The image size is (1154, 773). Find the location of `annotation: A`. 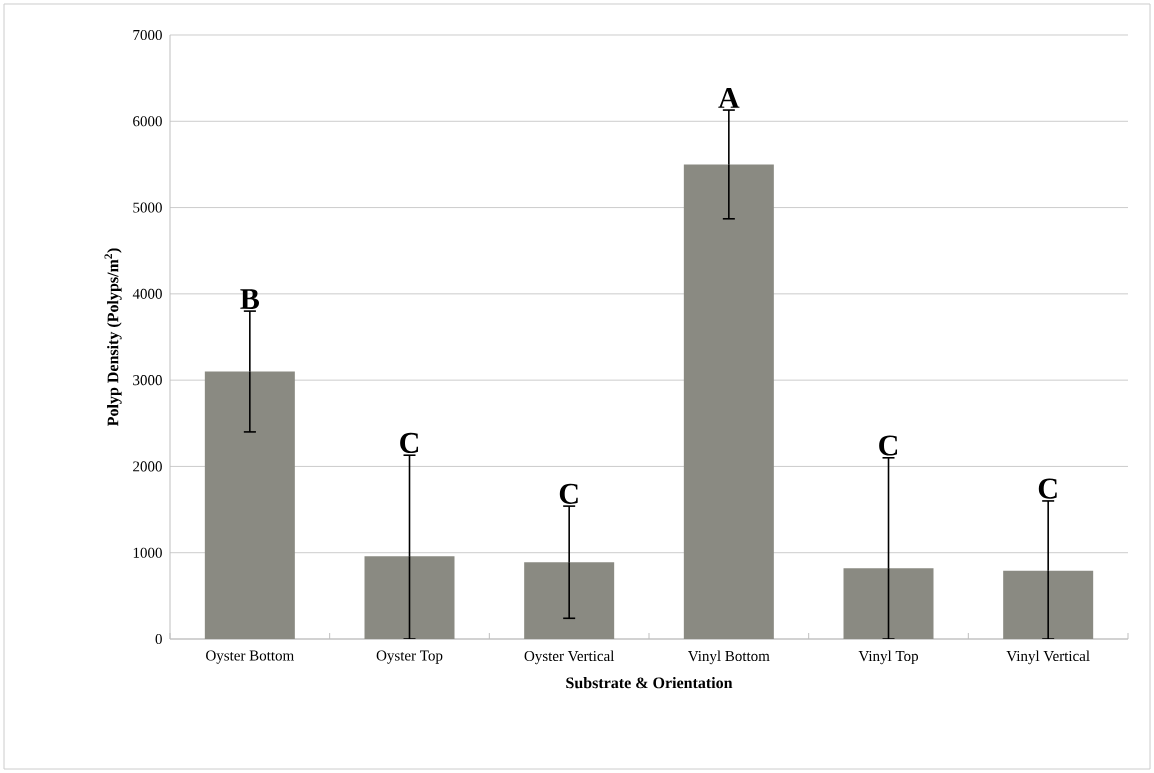

annotation: A is located at coordinates (729, 98).